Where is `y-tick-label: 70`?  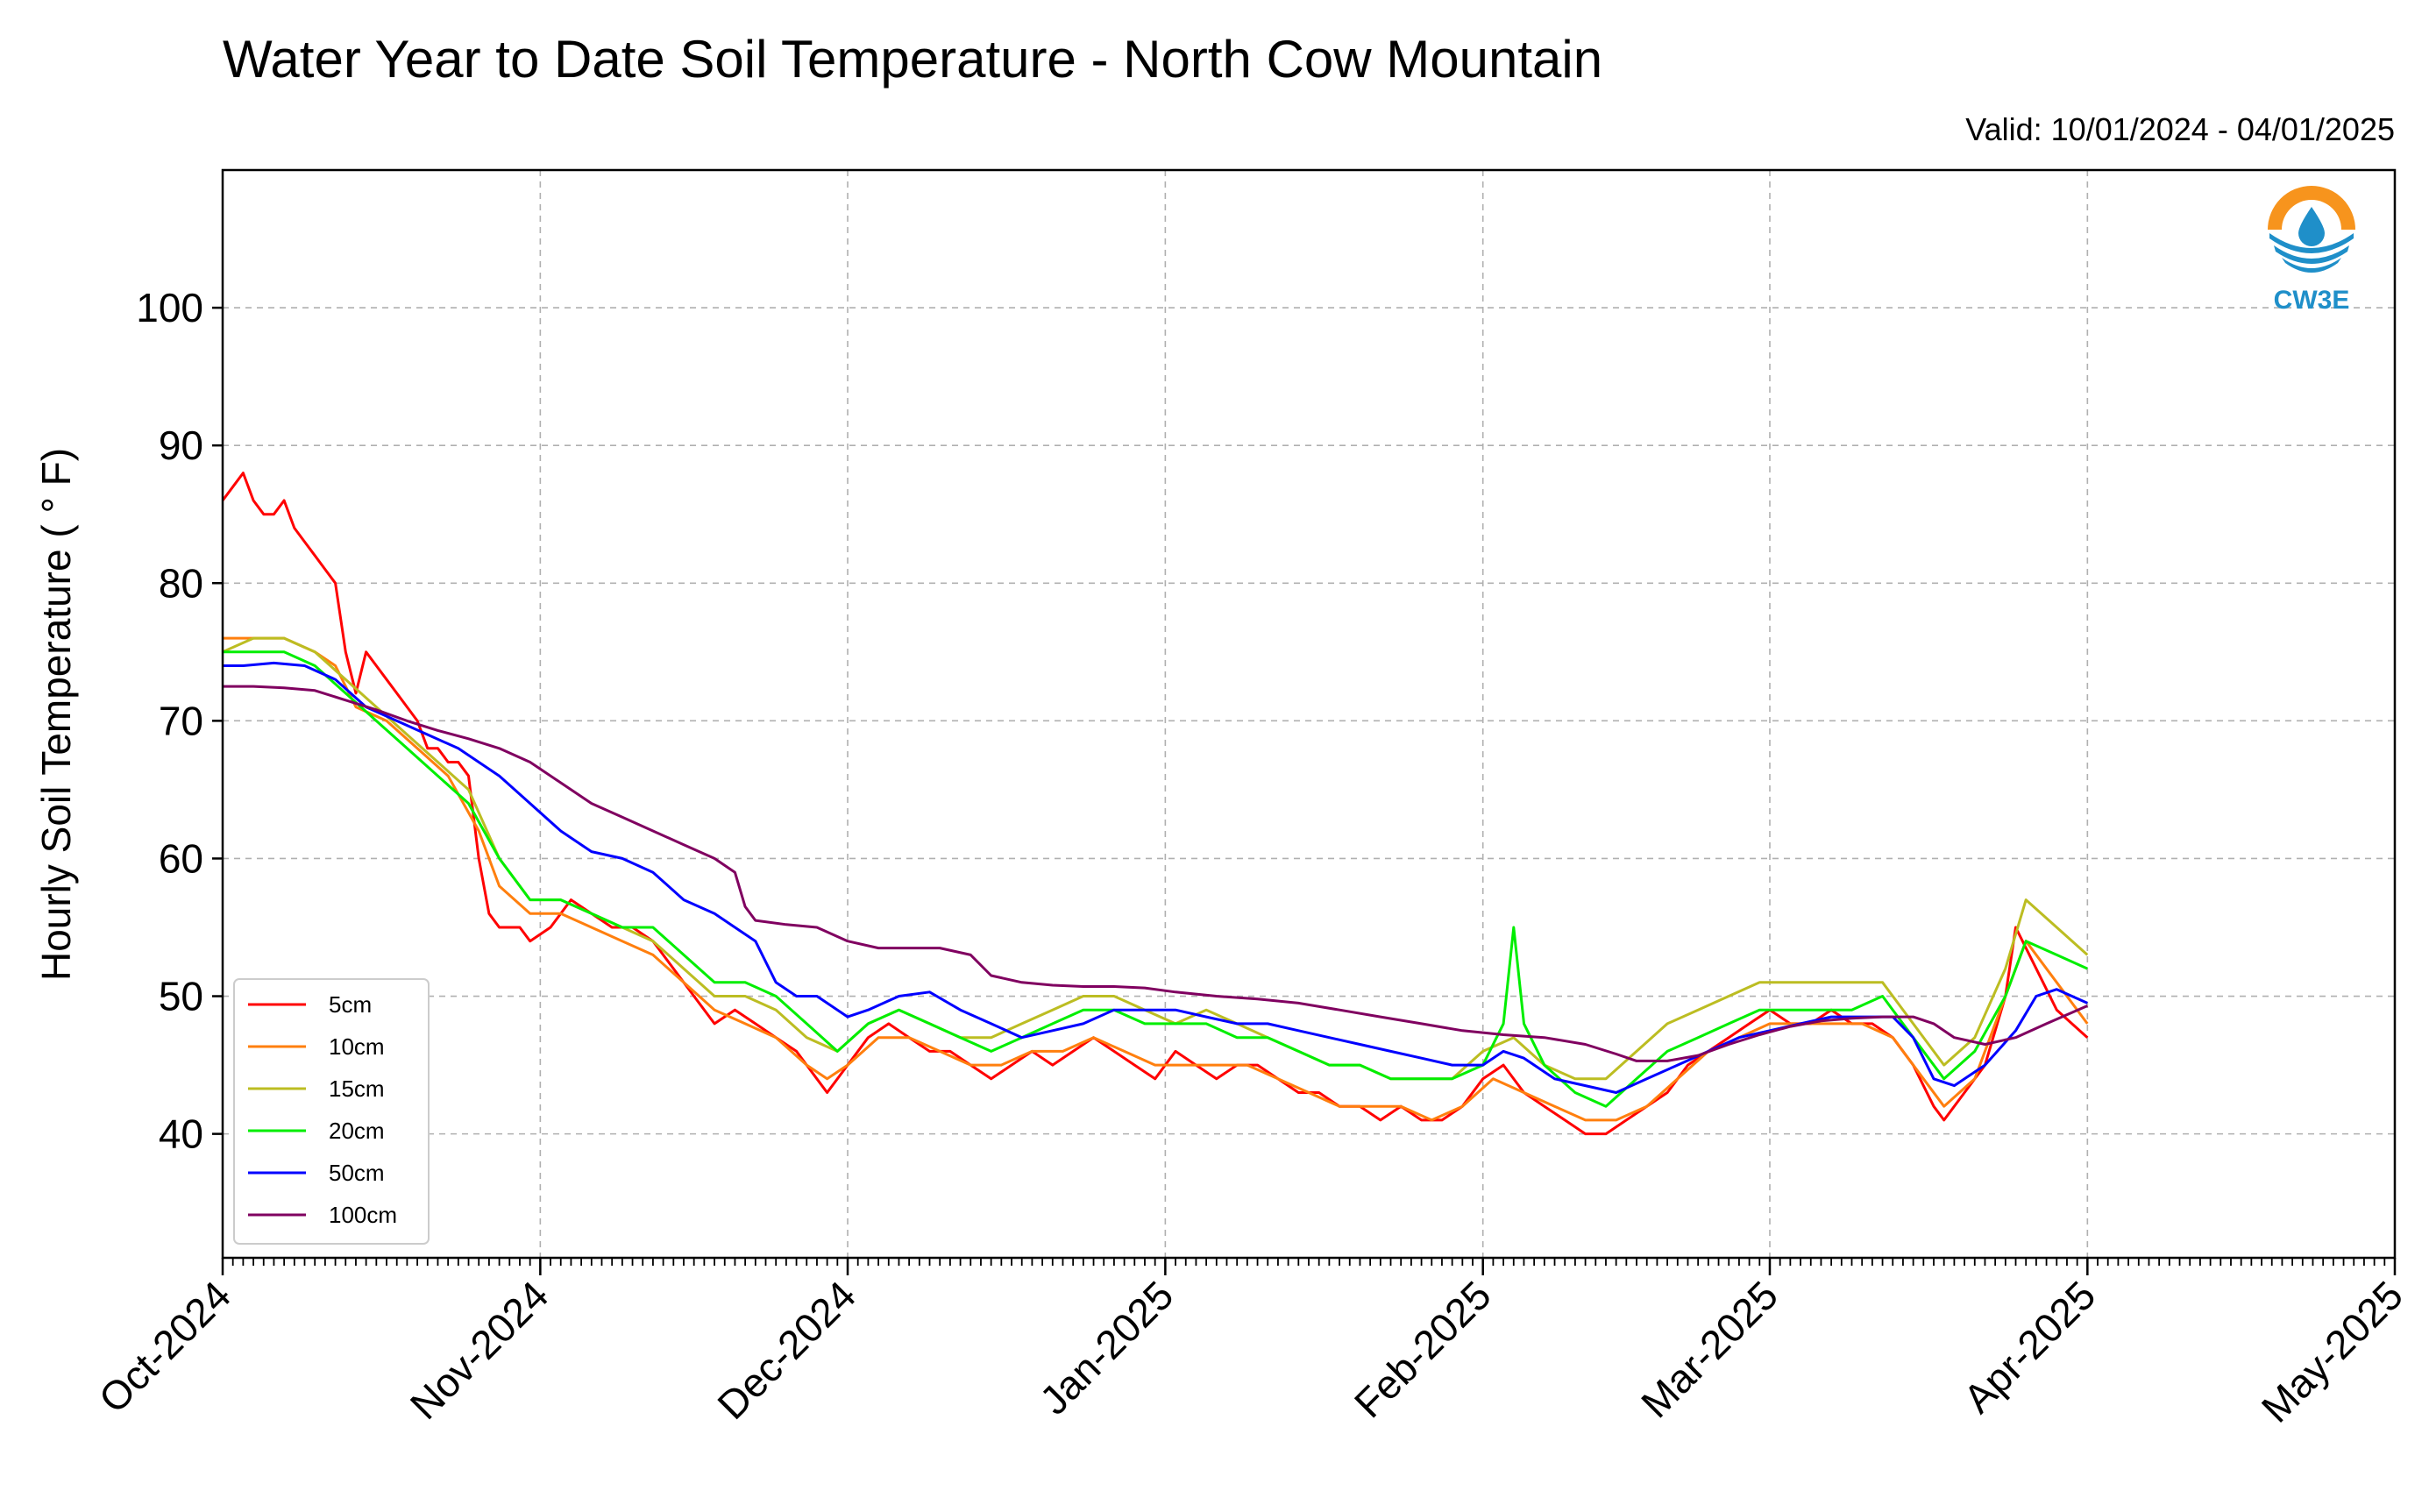 y-tick-label: 70 is located at coordinates (181, 720).